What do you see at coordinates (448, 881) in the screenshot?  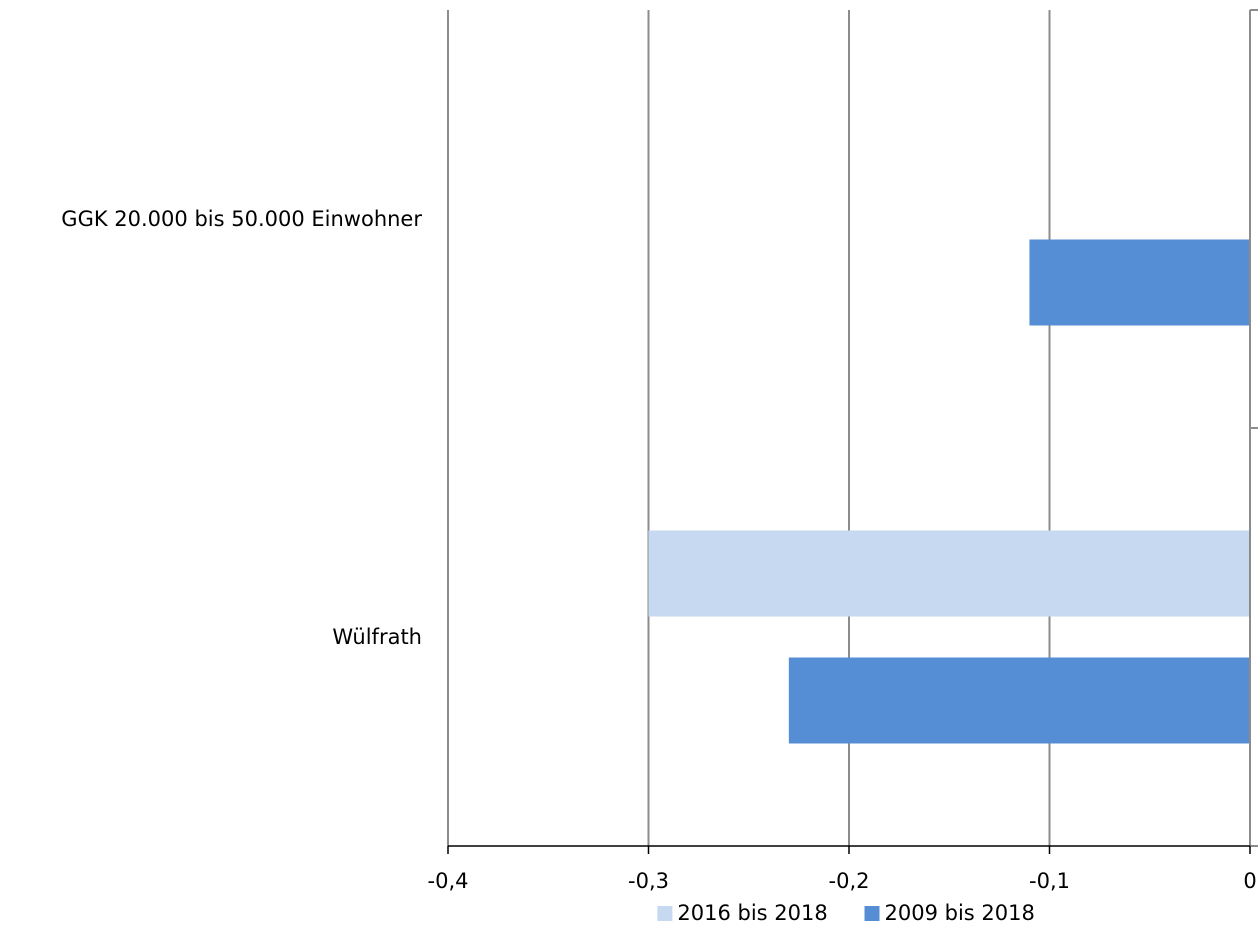 I see `x-tick-label: -0,4` at bounding box center [448, 881].